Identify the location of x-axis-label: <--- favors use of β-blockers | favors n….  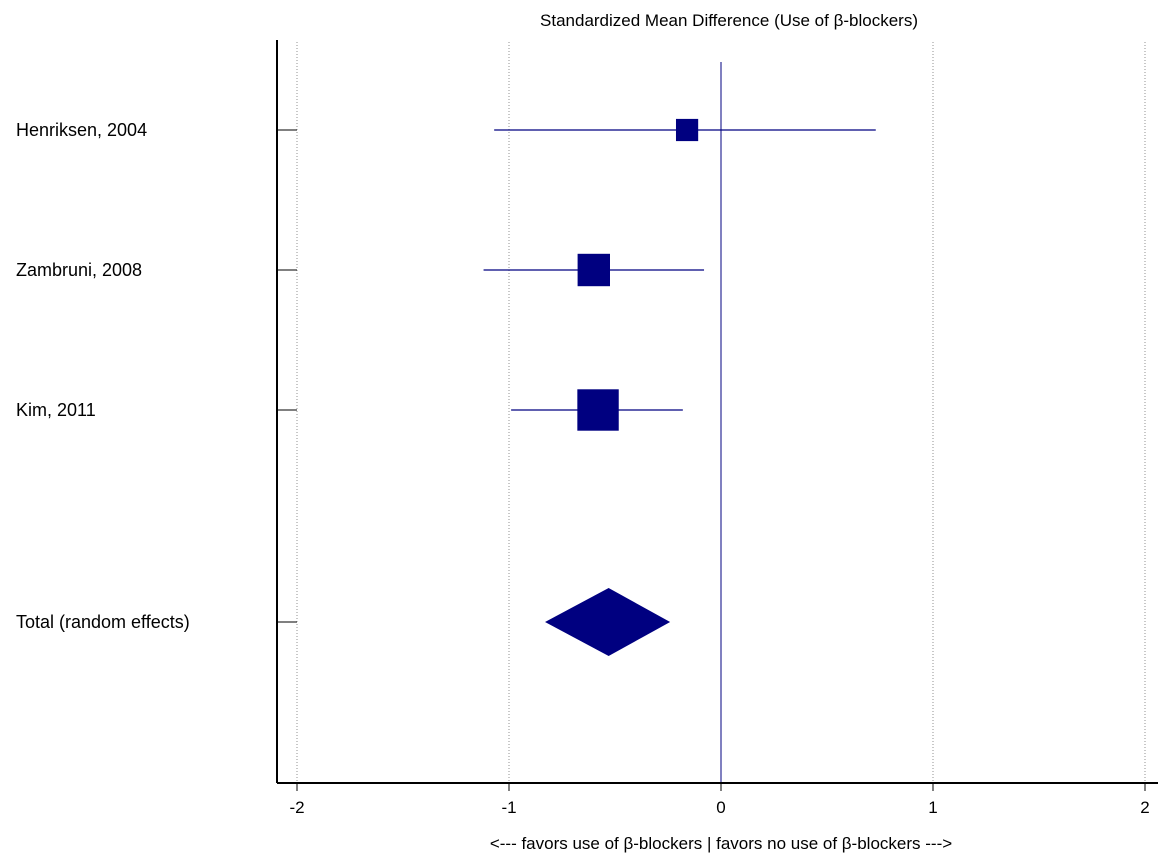
(721, 843).